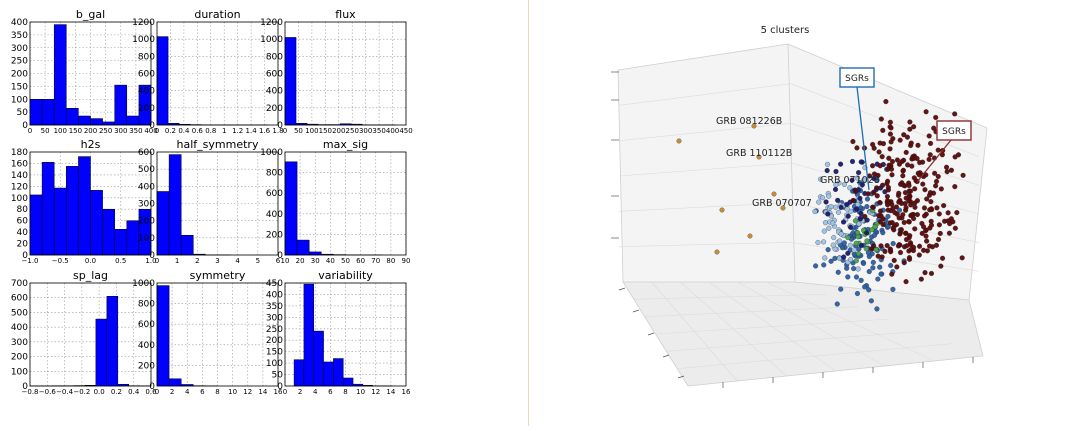 This screenshot has height=430, width=1078. I want to click on x-tick-label: 0.4, so click(134, 392).